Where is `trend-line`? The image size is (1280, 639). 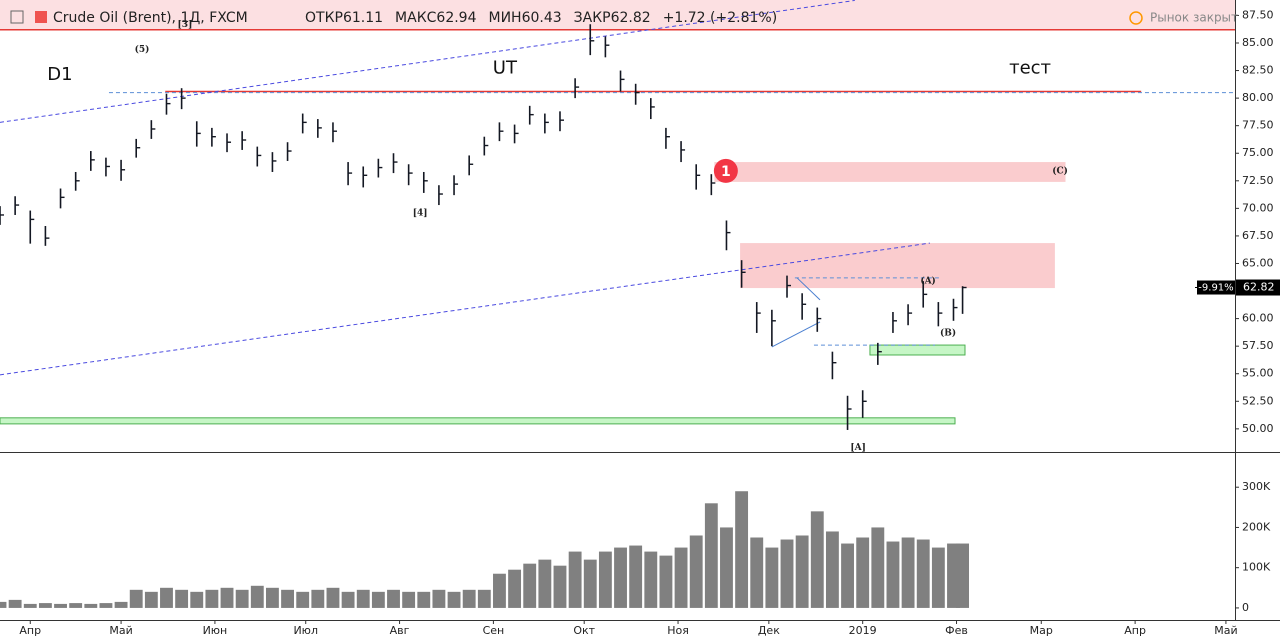 trend-line is located at coordinates (808, 289).